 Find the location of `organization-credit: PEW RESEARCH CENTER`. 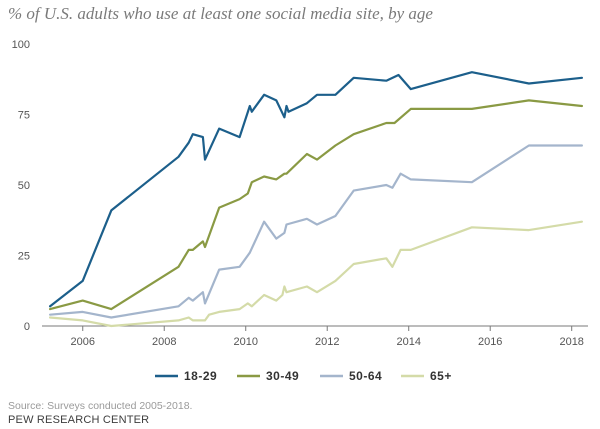

organization-credit: PEW RESEARCH CENTER is located at coordinates (79, 420).